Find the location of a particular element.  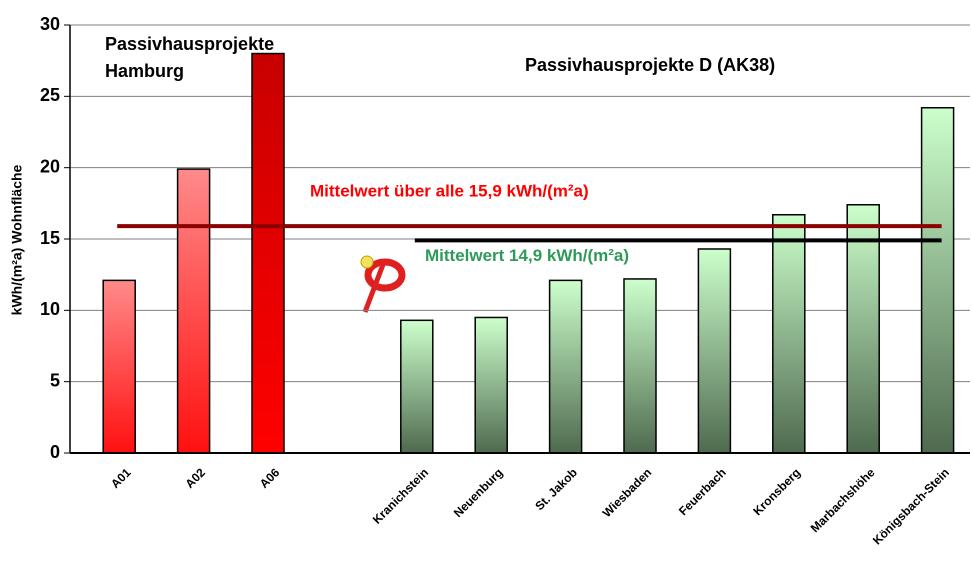

y-tick-label: 15 is located at coordinates (50, 238).